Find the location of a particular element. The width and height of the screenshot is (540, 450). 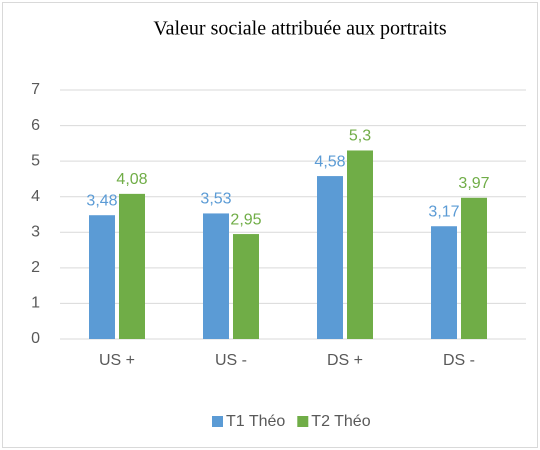

value-label: 3,17 is located at coordinates (443, 211).